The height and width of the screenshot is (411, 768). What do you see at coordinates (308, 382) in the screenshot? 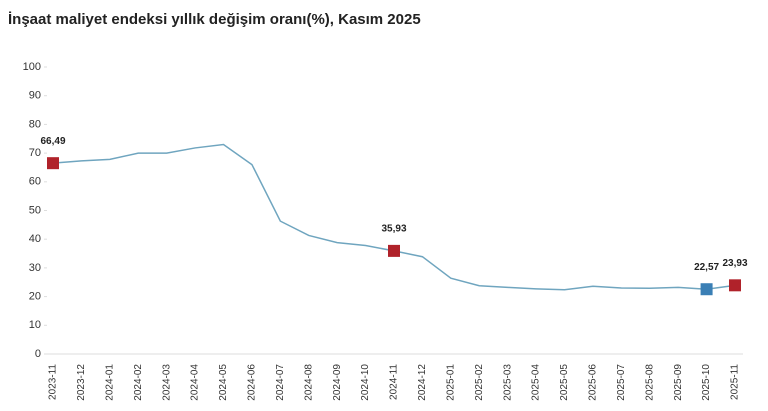
I see `x-tick-label: 2024-08` at bounding box center [308, 382].